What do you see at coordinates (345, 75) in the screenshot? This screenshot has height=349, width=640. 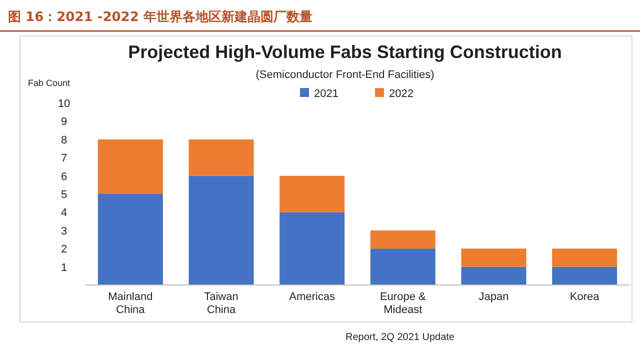 I see `text: (Semiconductor Front-End Facilities)` at bounding box center [345, 75].